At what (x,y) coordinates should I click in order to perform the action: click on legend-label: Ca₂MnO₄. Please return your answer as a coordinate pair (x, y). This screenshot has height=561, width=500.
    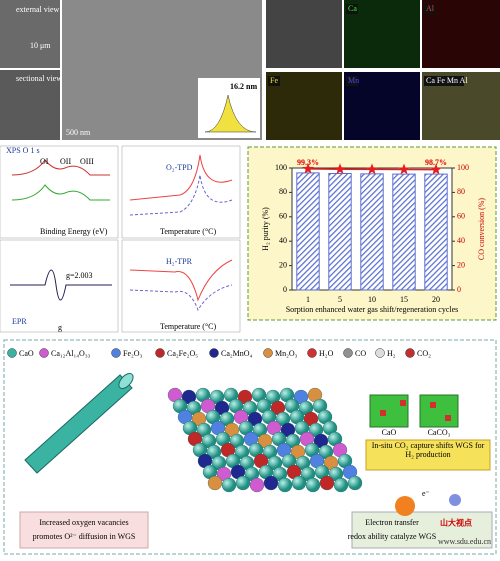
    Looking at the image, I should click on (237, 353).